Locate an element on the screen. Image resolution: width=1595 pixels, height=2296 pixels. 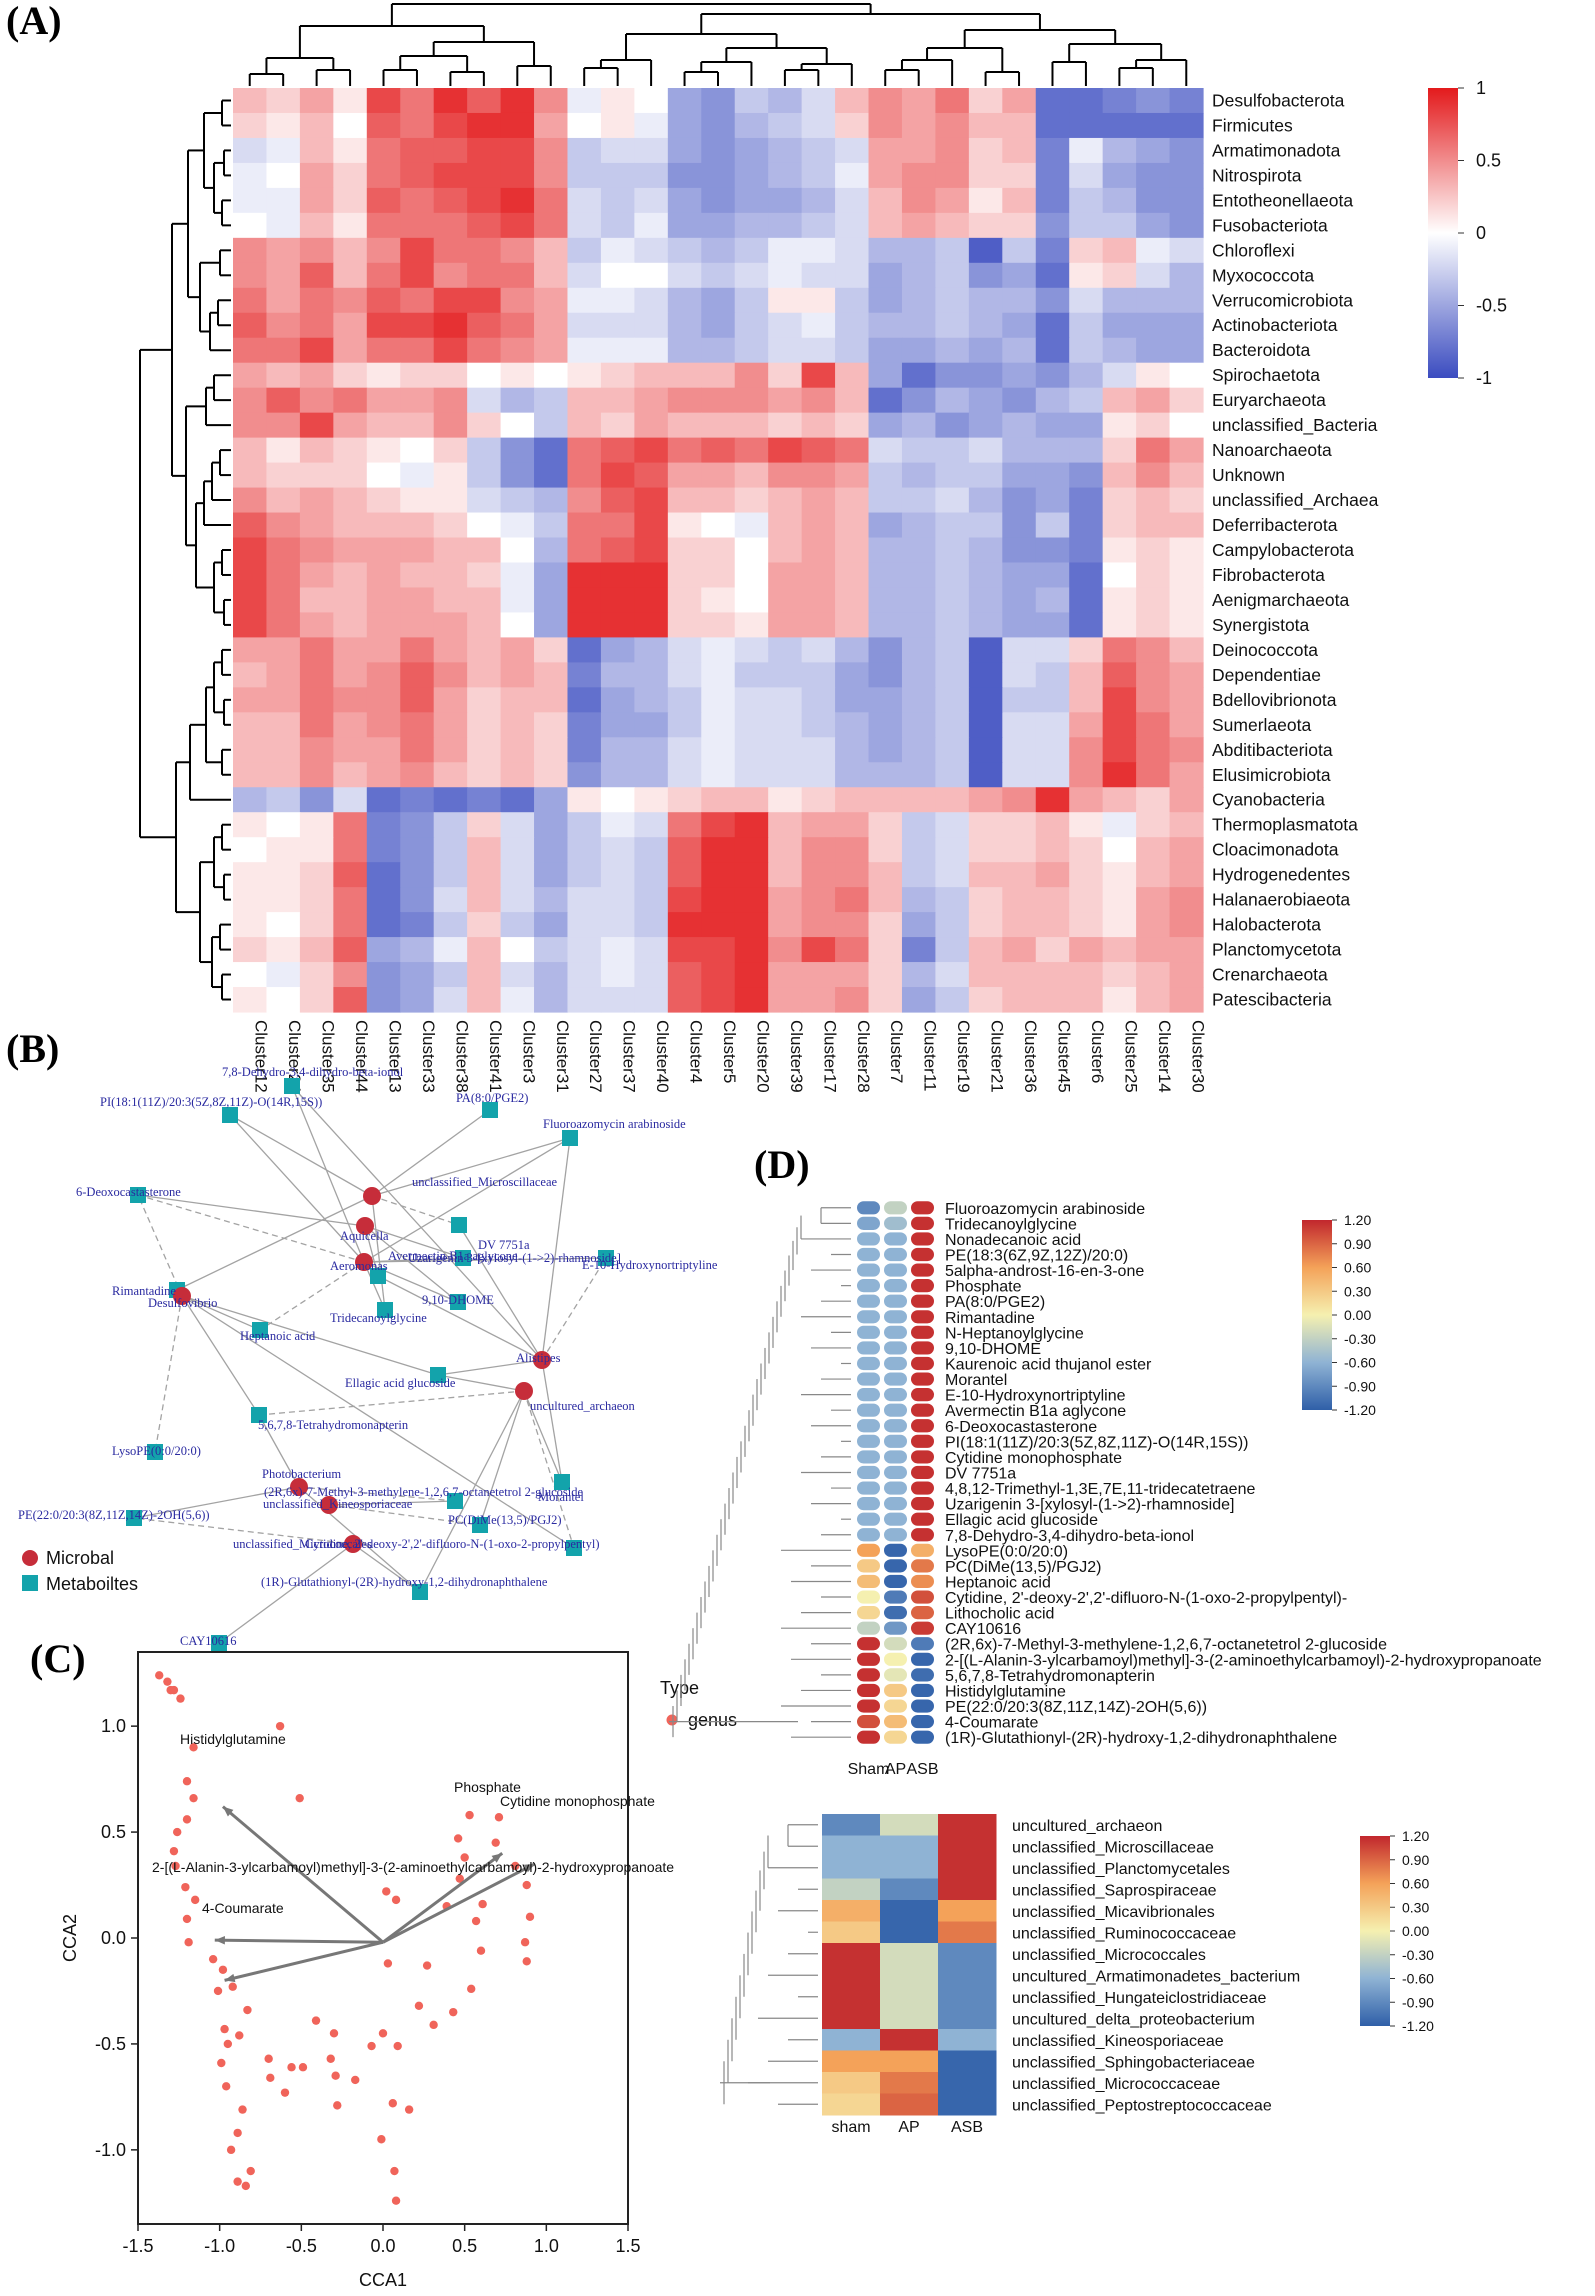
heatmap-d-bottom-legend: 1.200.900.600.300.00-0.30-0.60-0.90-1.20 is located at coordinates (1397, 1931).